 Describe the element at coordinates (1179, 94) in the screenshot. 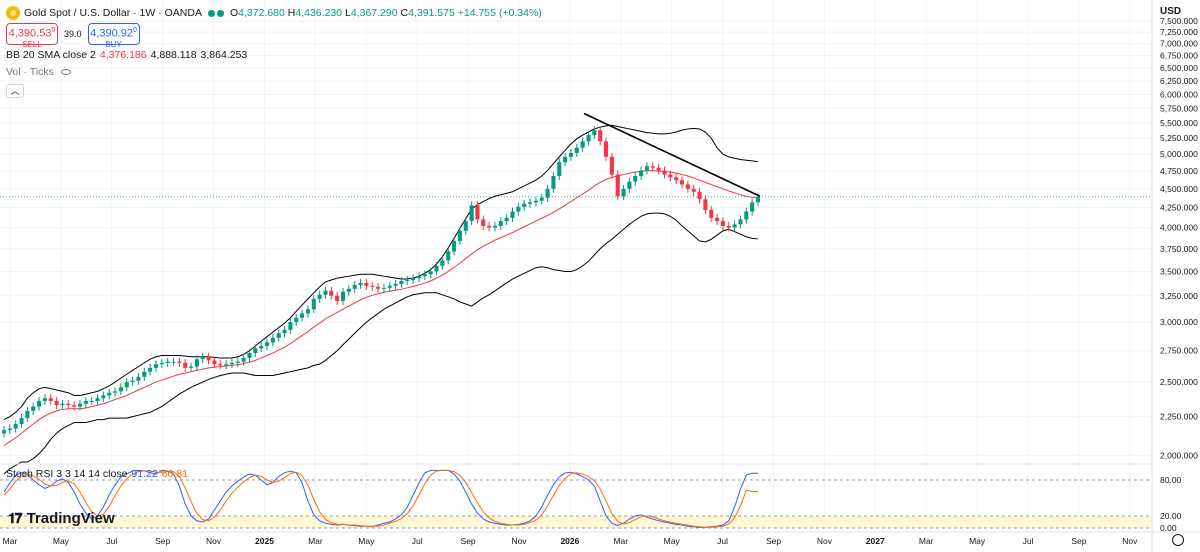

I see `y-tick-label: 6,000.000` at that location.